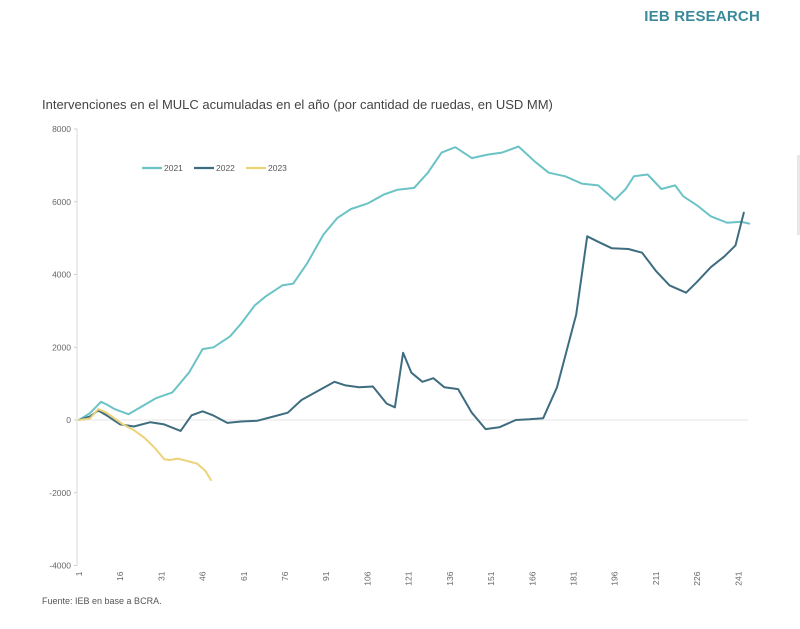 The height and width of the screenshot is (629, 800). Describe the element at coordinates (161, 576) in the screenshot. I see `x-tick-label: 31` at that location.